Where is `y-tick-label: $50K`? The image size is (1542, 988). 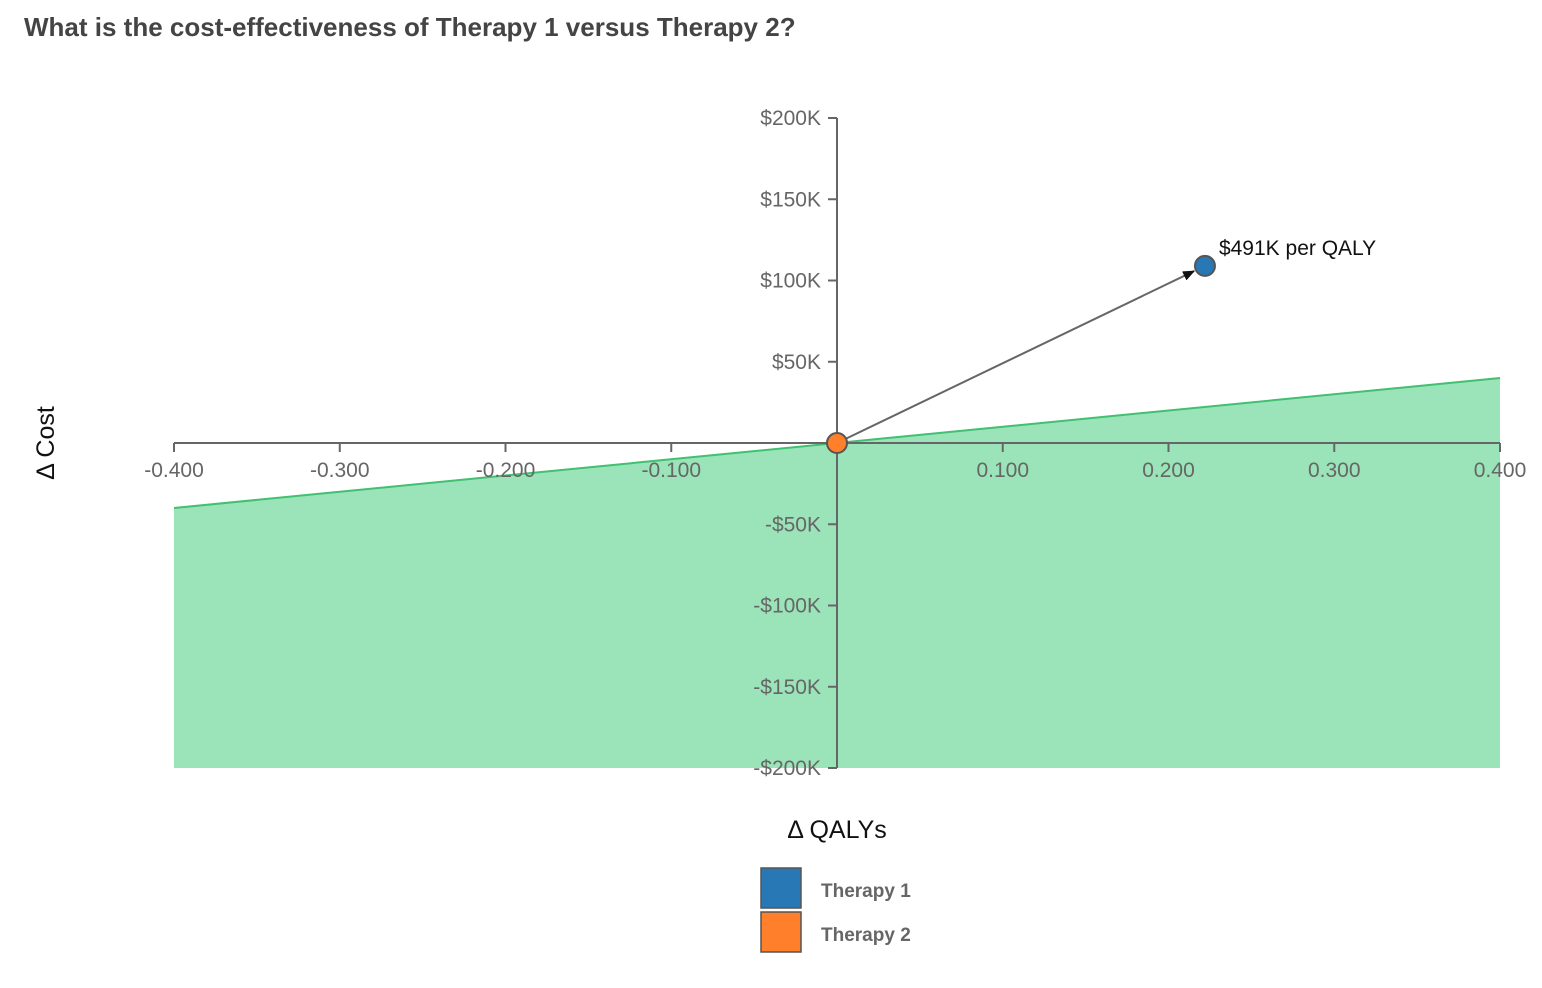 y-tick-label: $50K is located at coordinates (796, 362).